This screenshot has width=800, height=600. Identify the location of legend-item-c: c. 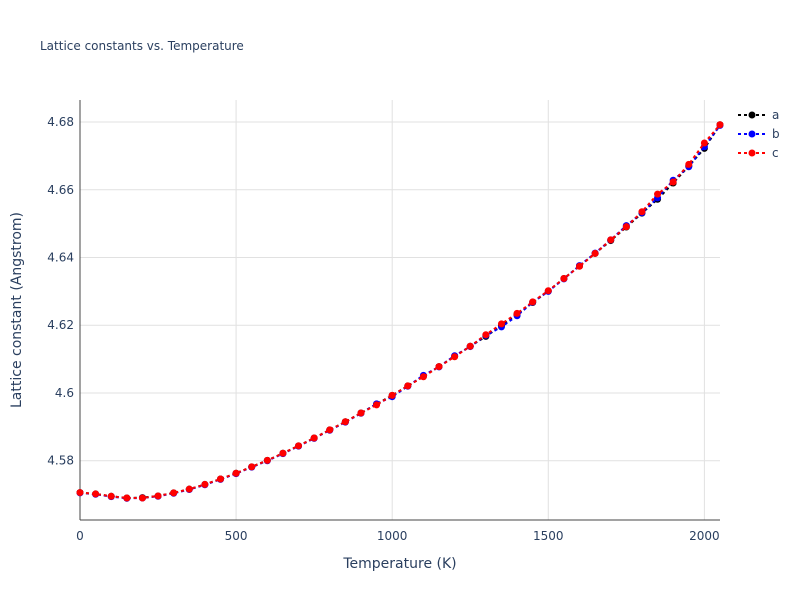
(758, 153).